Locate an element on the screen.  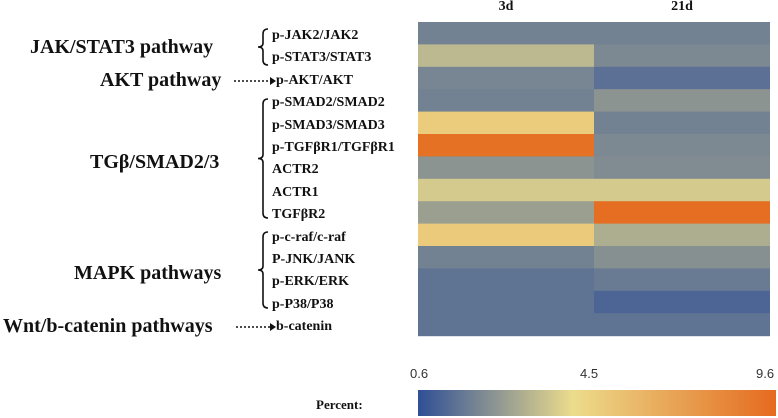
group-label-jak-stat3: JAK/STAT3 pathway is located at coordinates (122, 47).